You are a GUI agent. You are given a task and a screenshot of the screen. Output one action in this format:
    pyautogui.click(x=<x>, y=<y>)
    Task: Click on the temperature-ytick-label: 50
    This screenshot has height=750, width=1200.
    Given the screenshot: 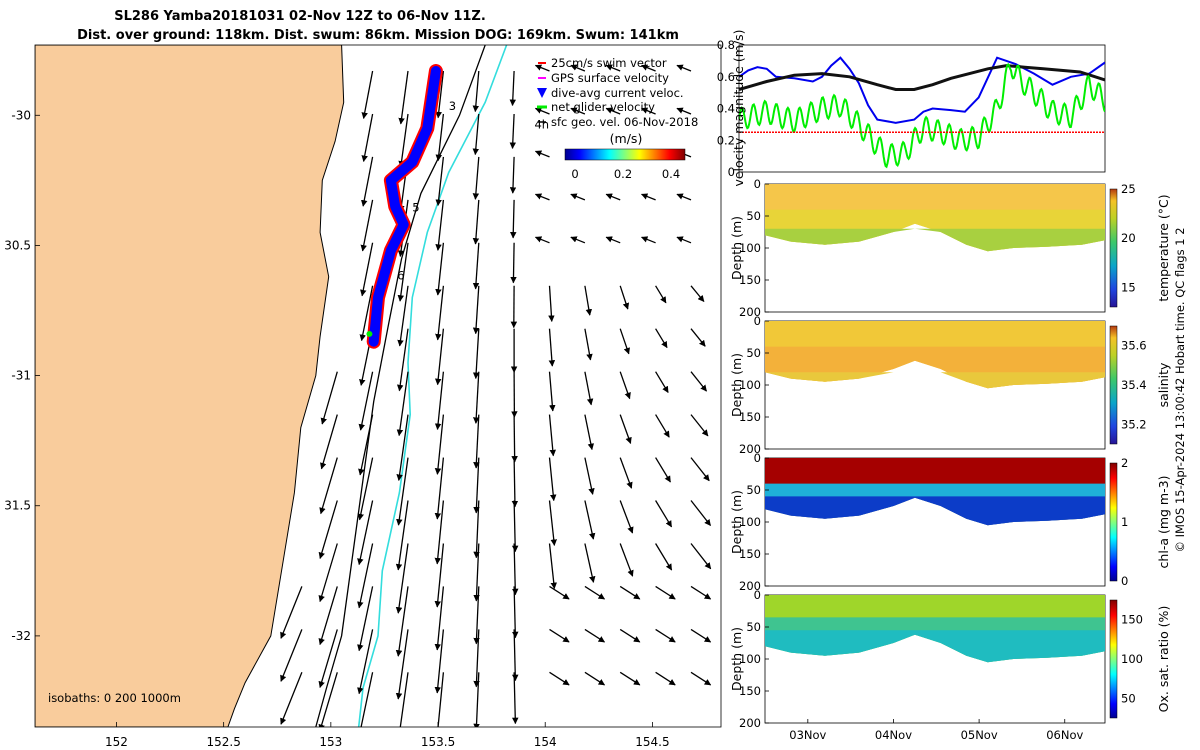 What is the action you would take?
    pyautogui.click(x=753, y=216)
    